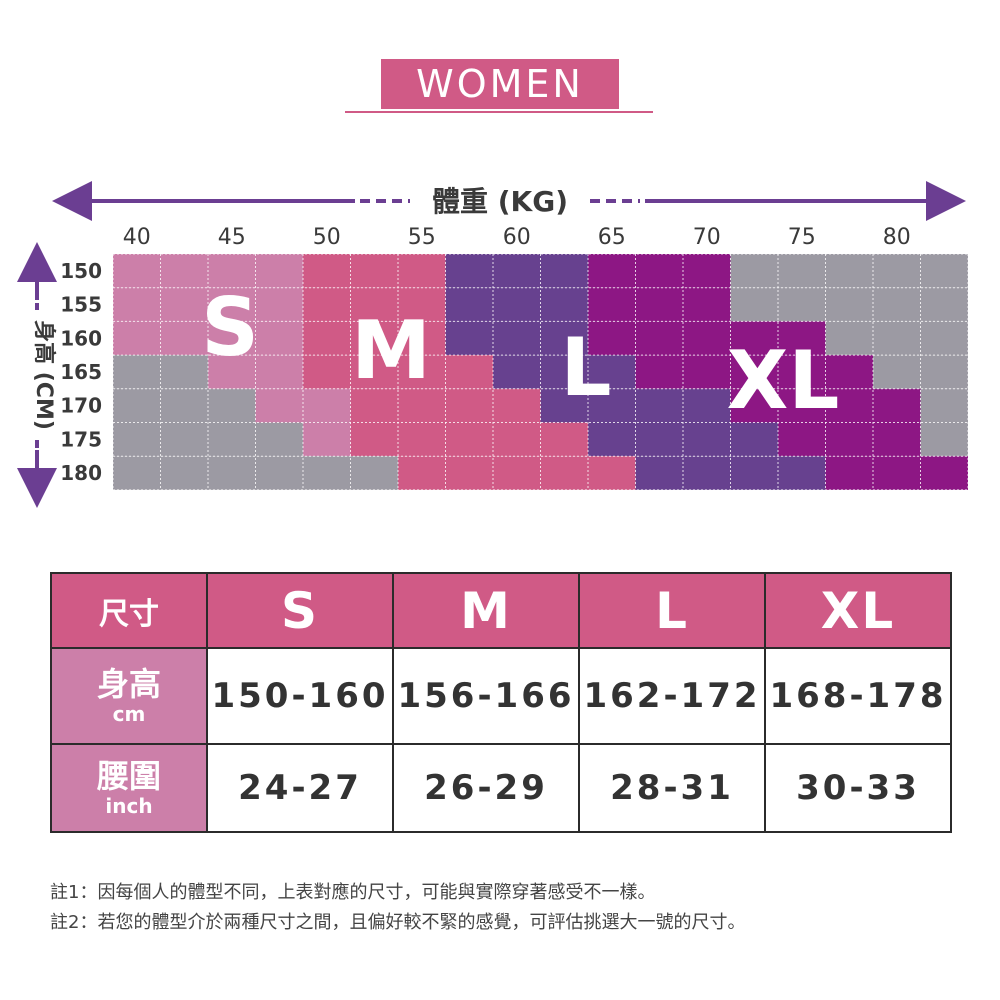 This screenshot has height=1000, width=1000. What do you see at coordinates (300, 610) in the screenshot?
I see `header-size-s: S` at bounding box center [300, 610].